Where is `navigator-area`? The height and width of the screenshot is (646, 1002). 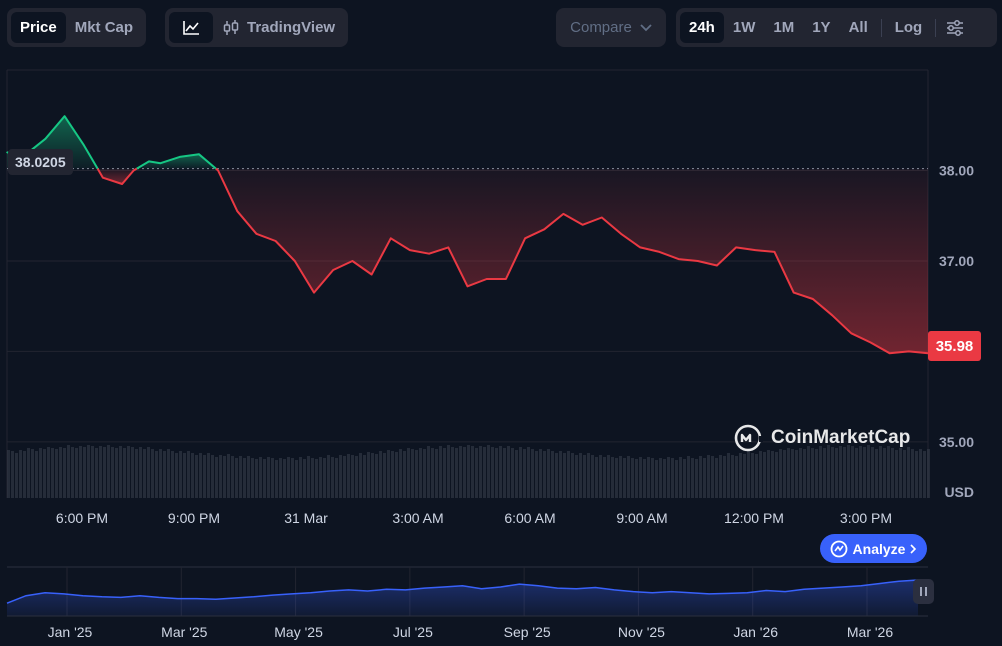 navigator-area is located at coordinates (462, 598).